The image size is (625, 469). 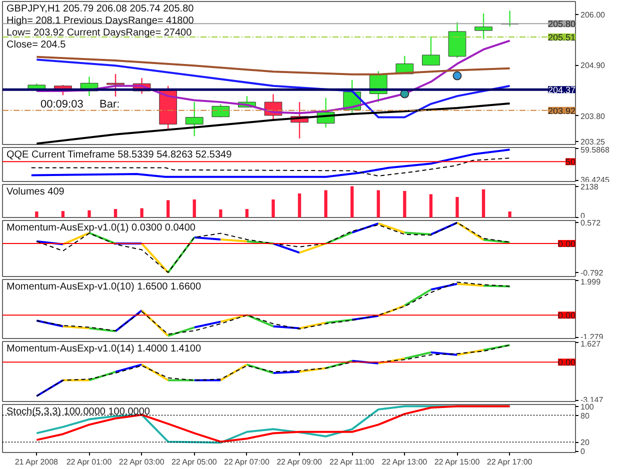 What do you see at coordinates (110, 104) in the screenshot?
I see `annotation: Bar:` at bounding box center [110, 104].